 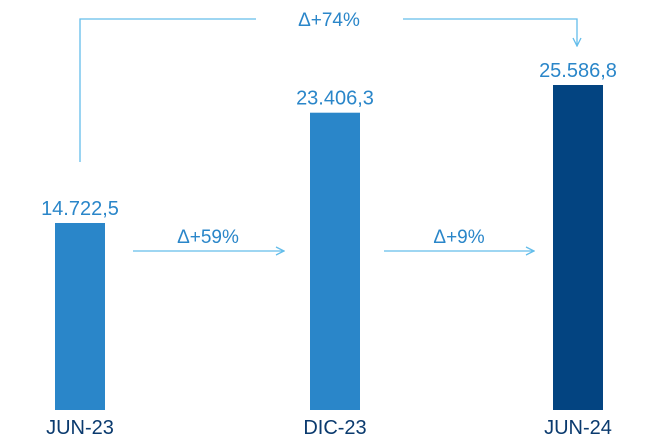 What do you see at coordinates (334, 428) in the screenshot?
I see `category-label-dic-23: DIC-23` at bounding box center [334, 428].